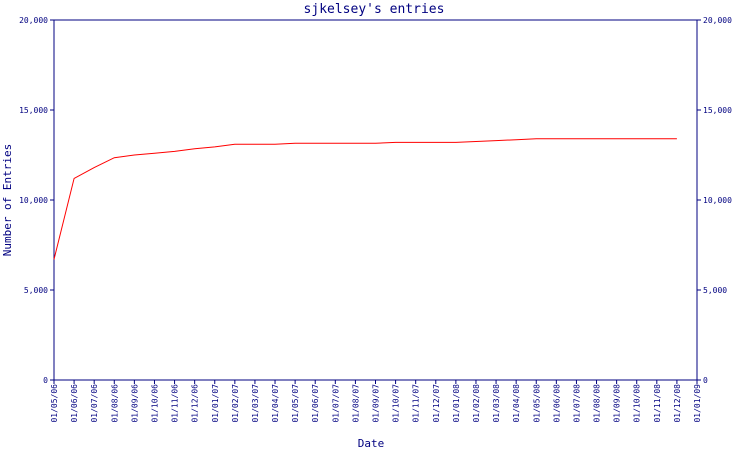 Image resolution: width=750 pixels, height=450 pixels. What do you see at coordinates (94, 403) in the screenshot?
I see `x-tick-label: 01/07/06` at bounding box center [94, 403].